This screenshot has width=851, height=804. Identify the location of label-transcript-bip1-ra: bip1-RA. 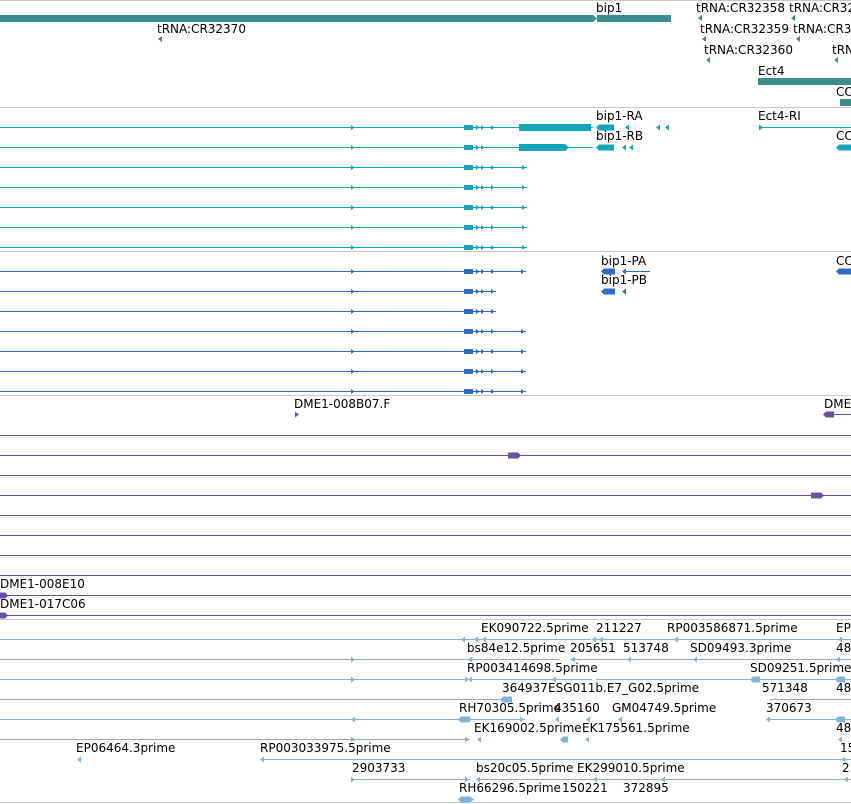
(619, 116).